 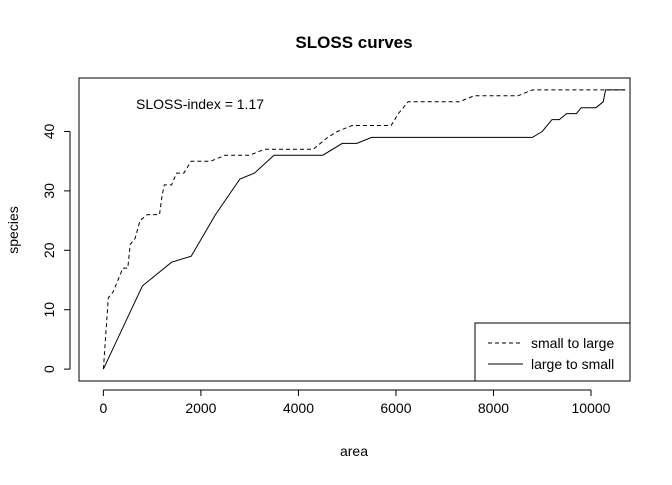 What do you see at coordinates (355, 402) in the screenshot?
I see `x-axis: 0 2000 4000 6000 8000 10000` at bounding box center [355, 402].